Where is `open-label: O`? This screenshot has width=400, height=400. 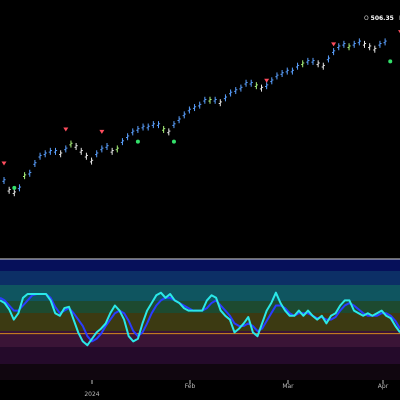
open-label: O is located at coordinates (366, 18).